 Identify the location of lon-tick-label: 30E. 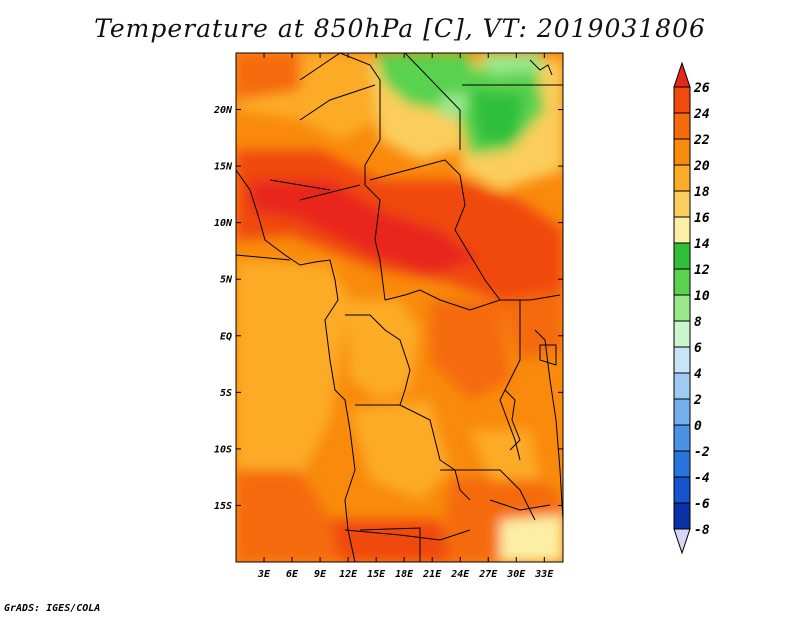
(516, 574).